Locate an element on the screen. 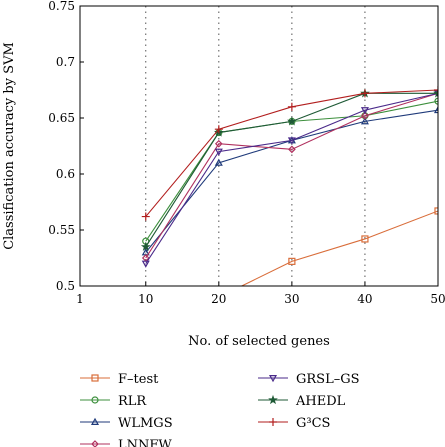 The height and width of the screenshot is (447, 445). y-tick-label-1: 0.55 is located at coordinates (61, 230).